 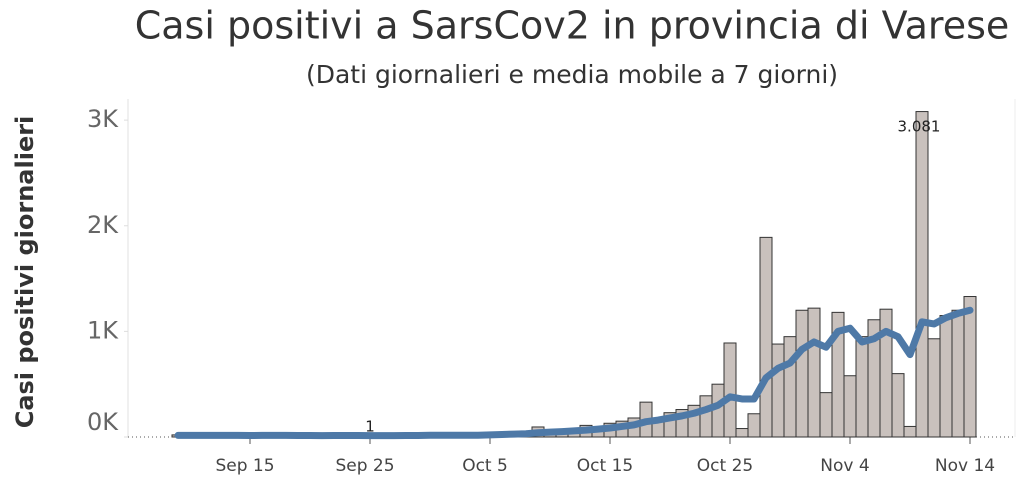 I want to click on data-label: 3.081, so click(x=919, y=127).